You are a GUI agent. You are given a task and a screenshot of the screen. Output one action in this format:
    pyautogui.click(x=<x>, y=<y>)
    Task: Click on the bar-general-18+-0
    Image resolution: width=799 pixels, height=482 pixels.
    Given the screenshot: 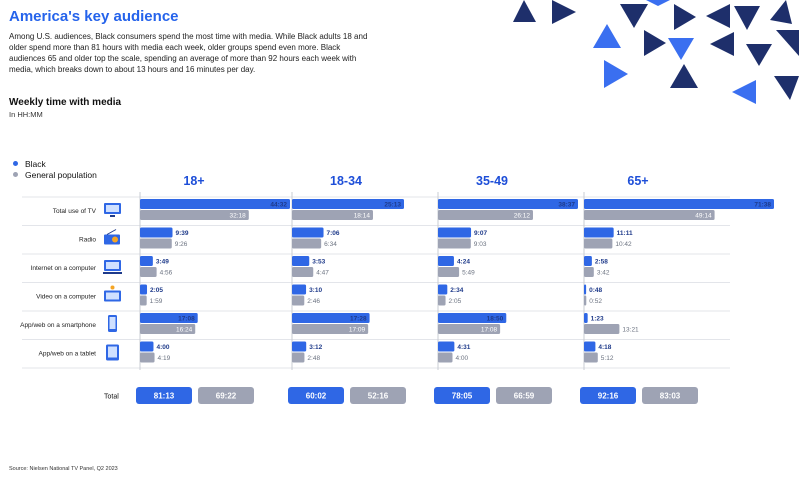 What is the action you would take?
    pyautogui.click(x=194, y=215)
    